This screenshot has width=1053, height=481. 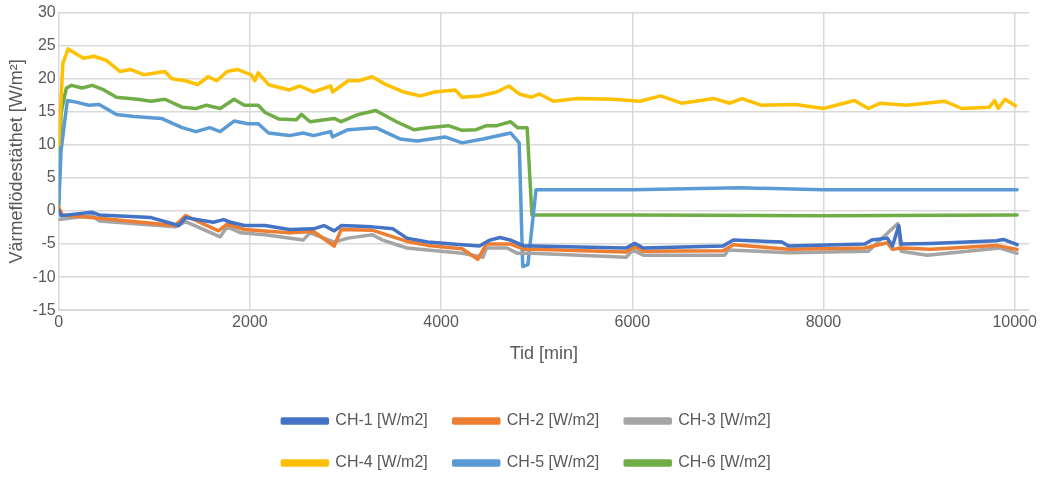 I want to click on y-axis-title: Värmeflödestäthet [W/m²], so click(x=15, y=161).